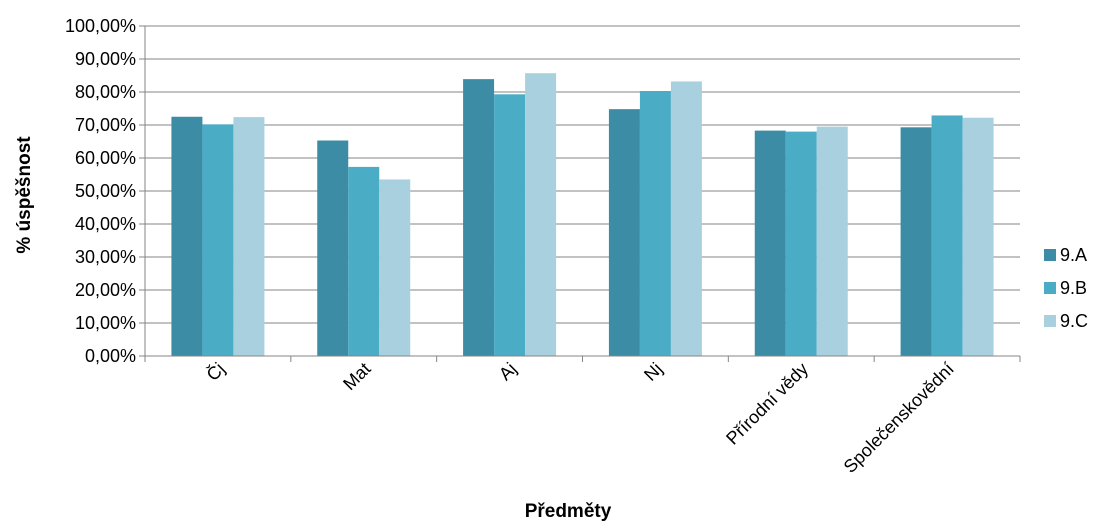 This screenshot has height=529, width=1117. I want to click on y-tick-label: 0,00%, so click(110, 356).